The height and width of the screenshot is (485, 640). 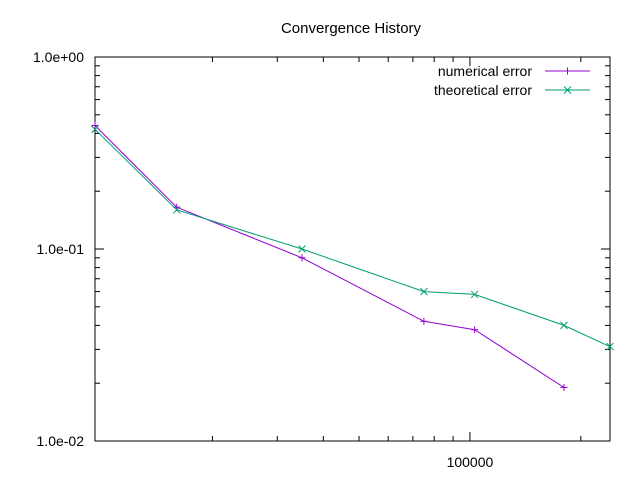 I want to click on chart-title: Convergence History, so click(x=351, y=28).